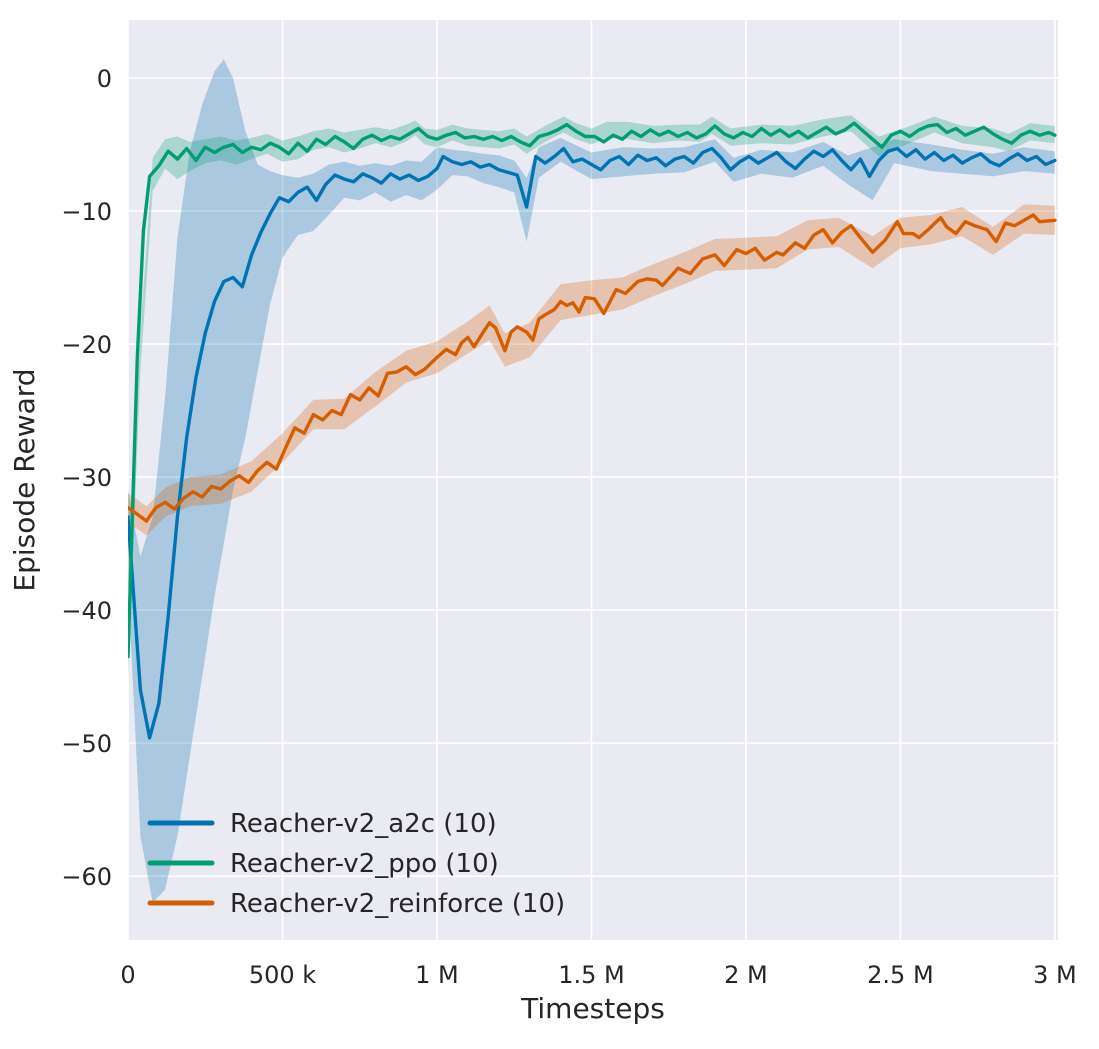  Describe the element at coordinates (86, 877) in the screenshot. I see `y-tick-label: −60` at that location.